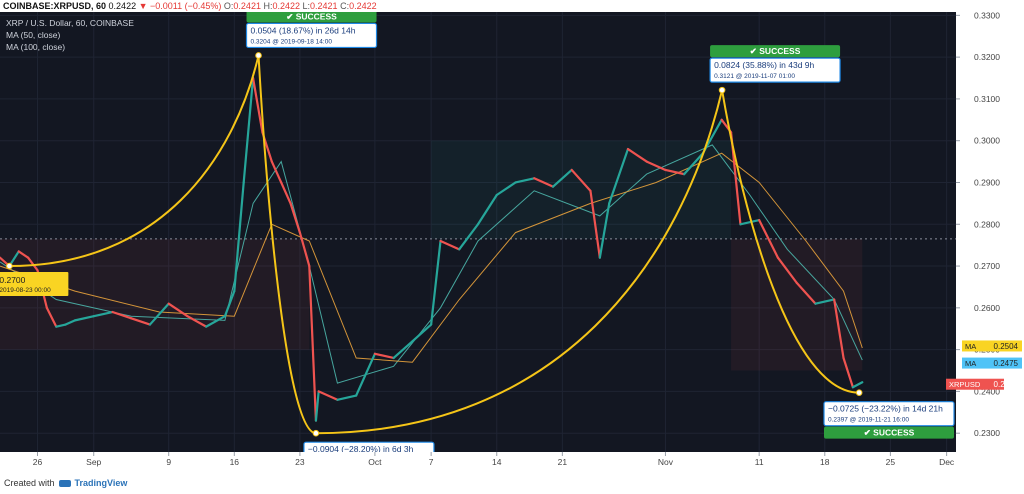  Describe the element at coordinates (35, 47) in the screenshot. I see `legend-ma-100: MA (100, close)` at that location.